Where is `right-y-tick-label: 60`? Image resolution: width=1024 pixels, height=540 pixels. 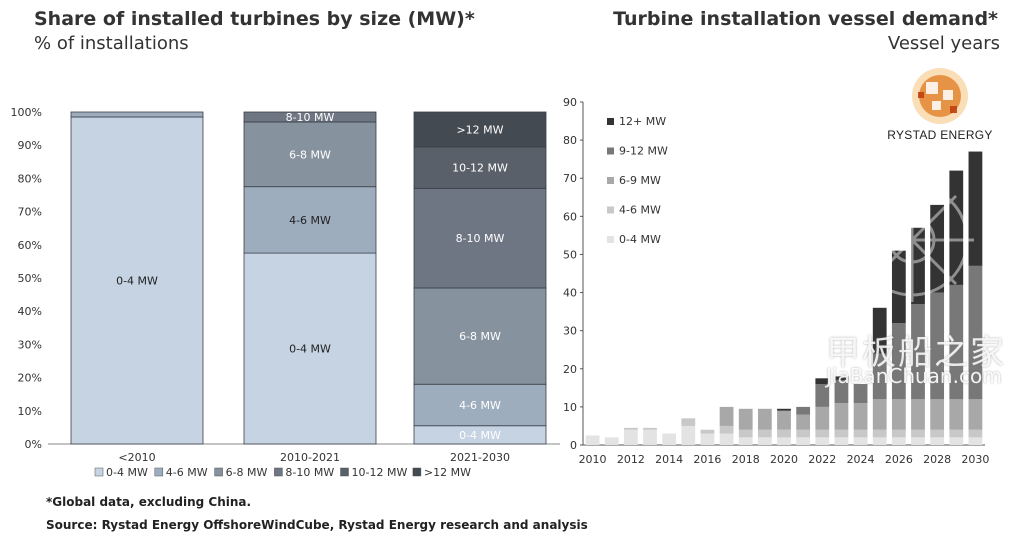
right-y-tick-label: 60 is located at coordinates (570, 216).